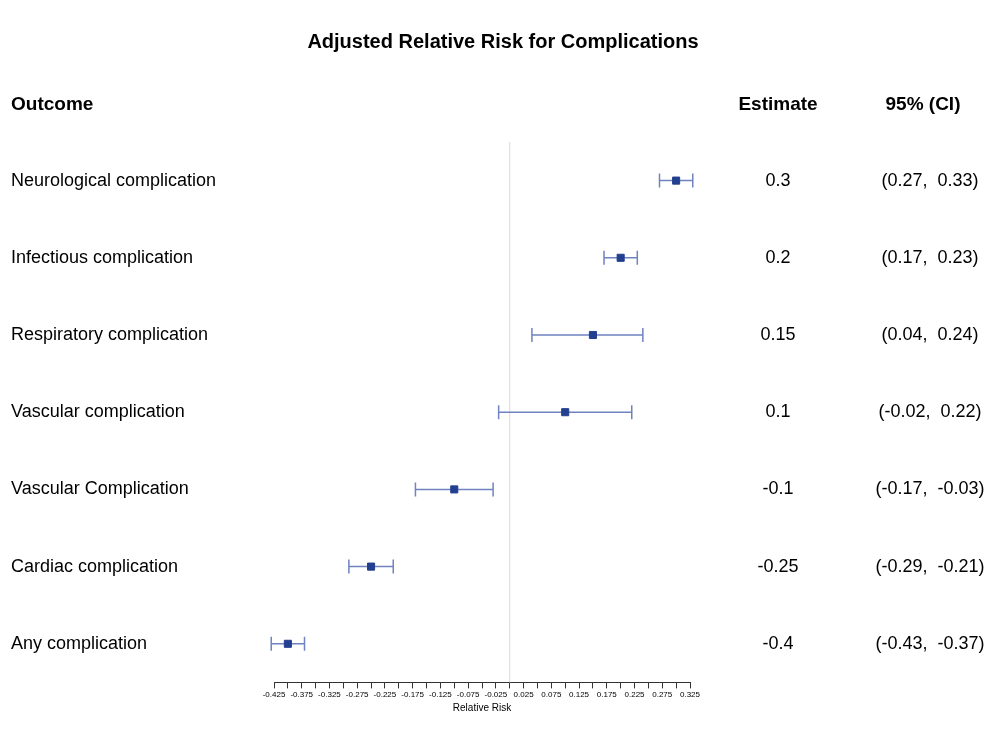 This screenshot has height=742, width=1002. What do you see at coordinates (579, 695) in the screenshot?
I see `x-tick-label: 0.125` at bounding box center [579, 695].